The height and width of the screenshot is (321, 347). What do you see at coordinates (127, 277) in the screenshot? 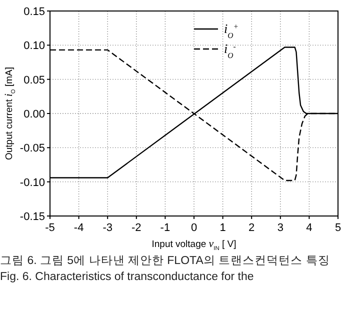
I see `caption: Fig. 6. Characteristics of transconductance for the` at bounding box center [127, 277].